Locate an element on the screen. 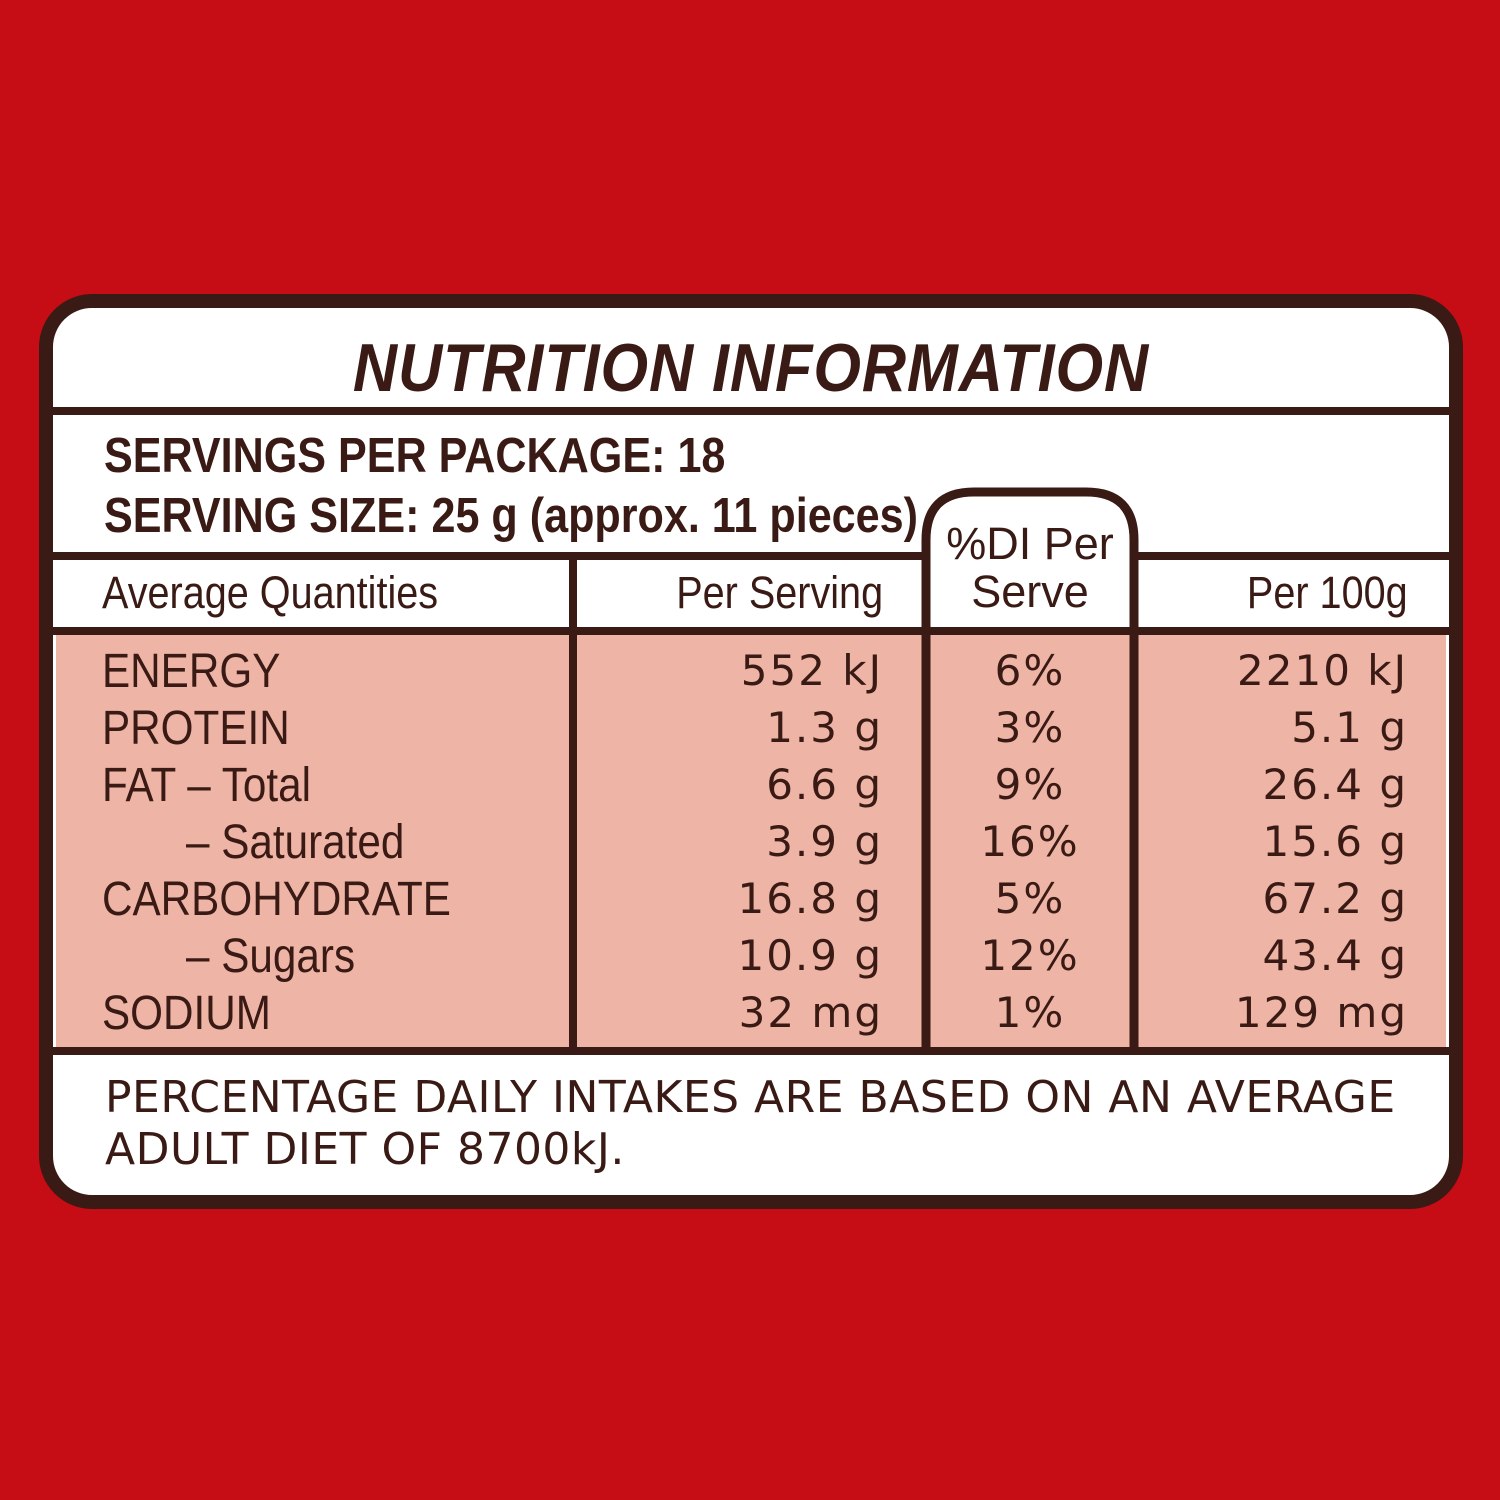  row-carbohydrate-di: 5% is located at coordinates (1030, 898).